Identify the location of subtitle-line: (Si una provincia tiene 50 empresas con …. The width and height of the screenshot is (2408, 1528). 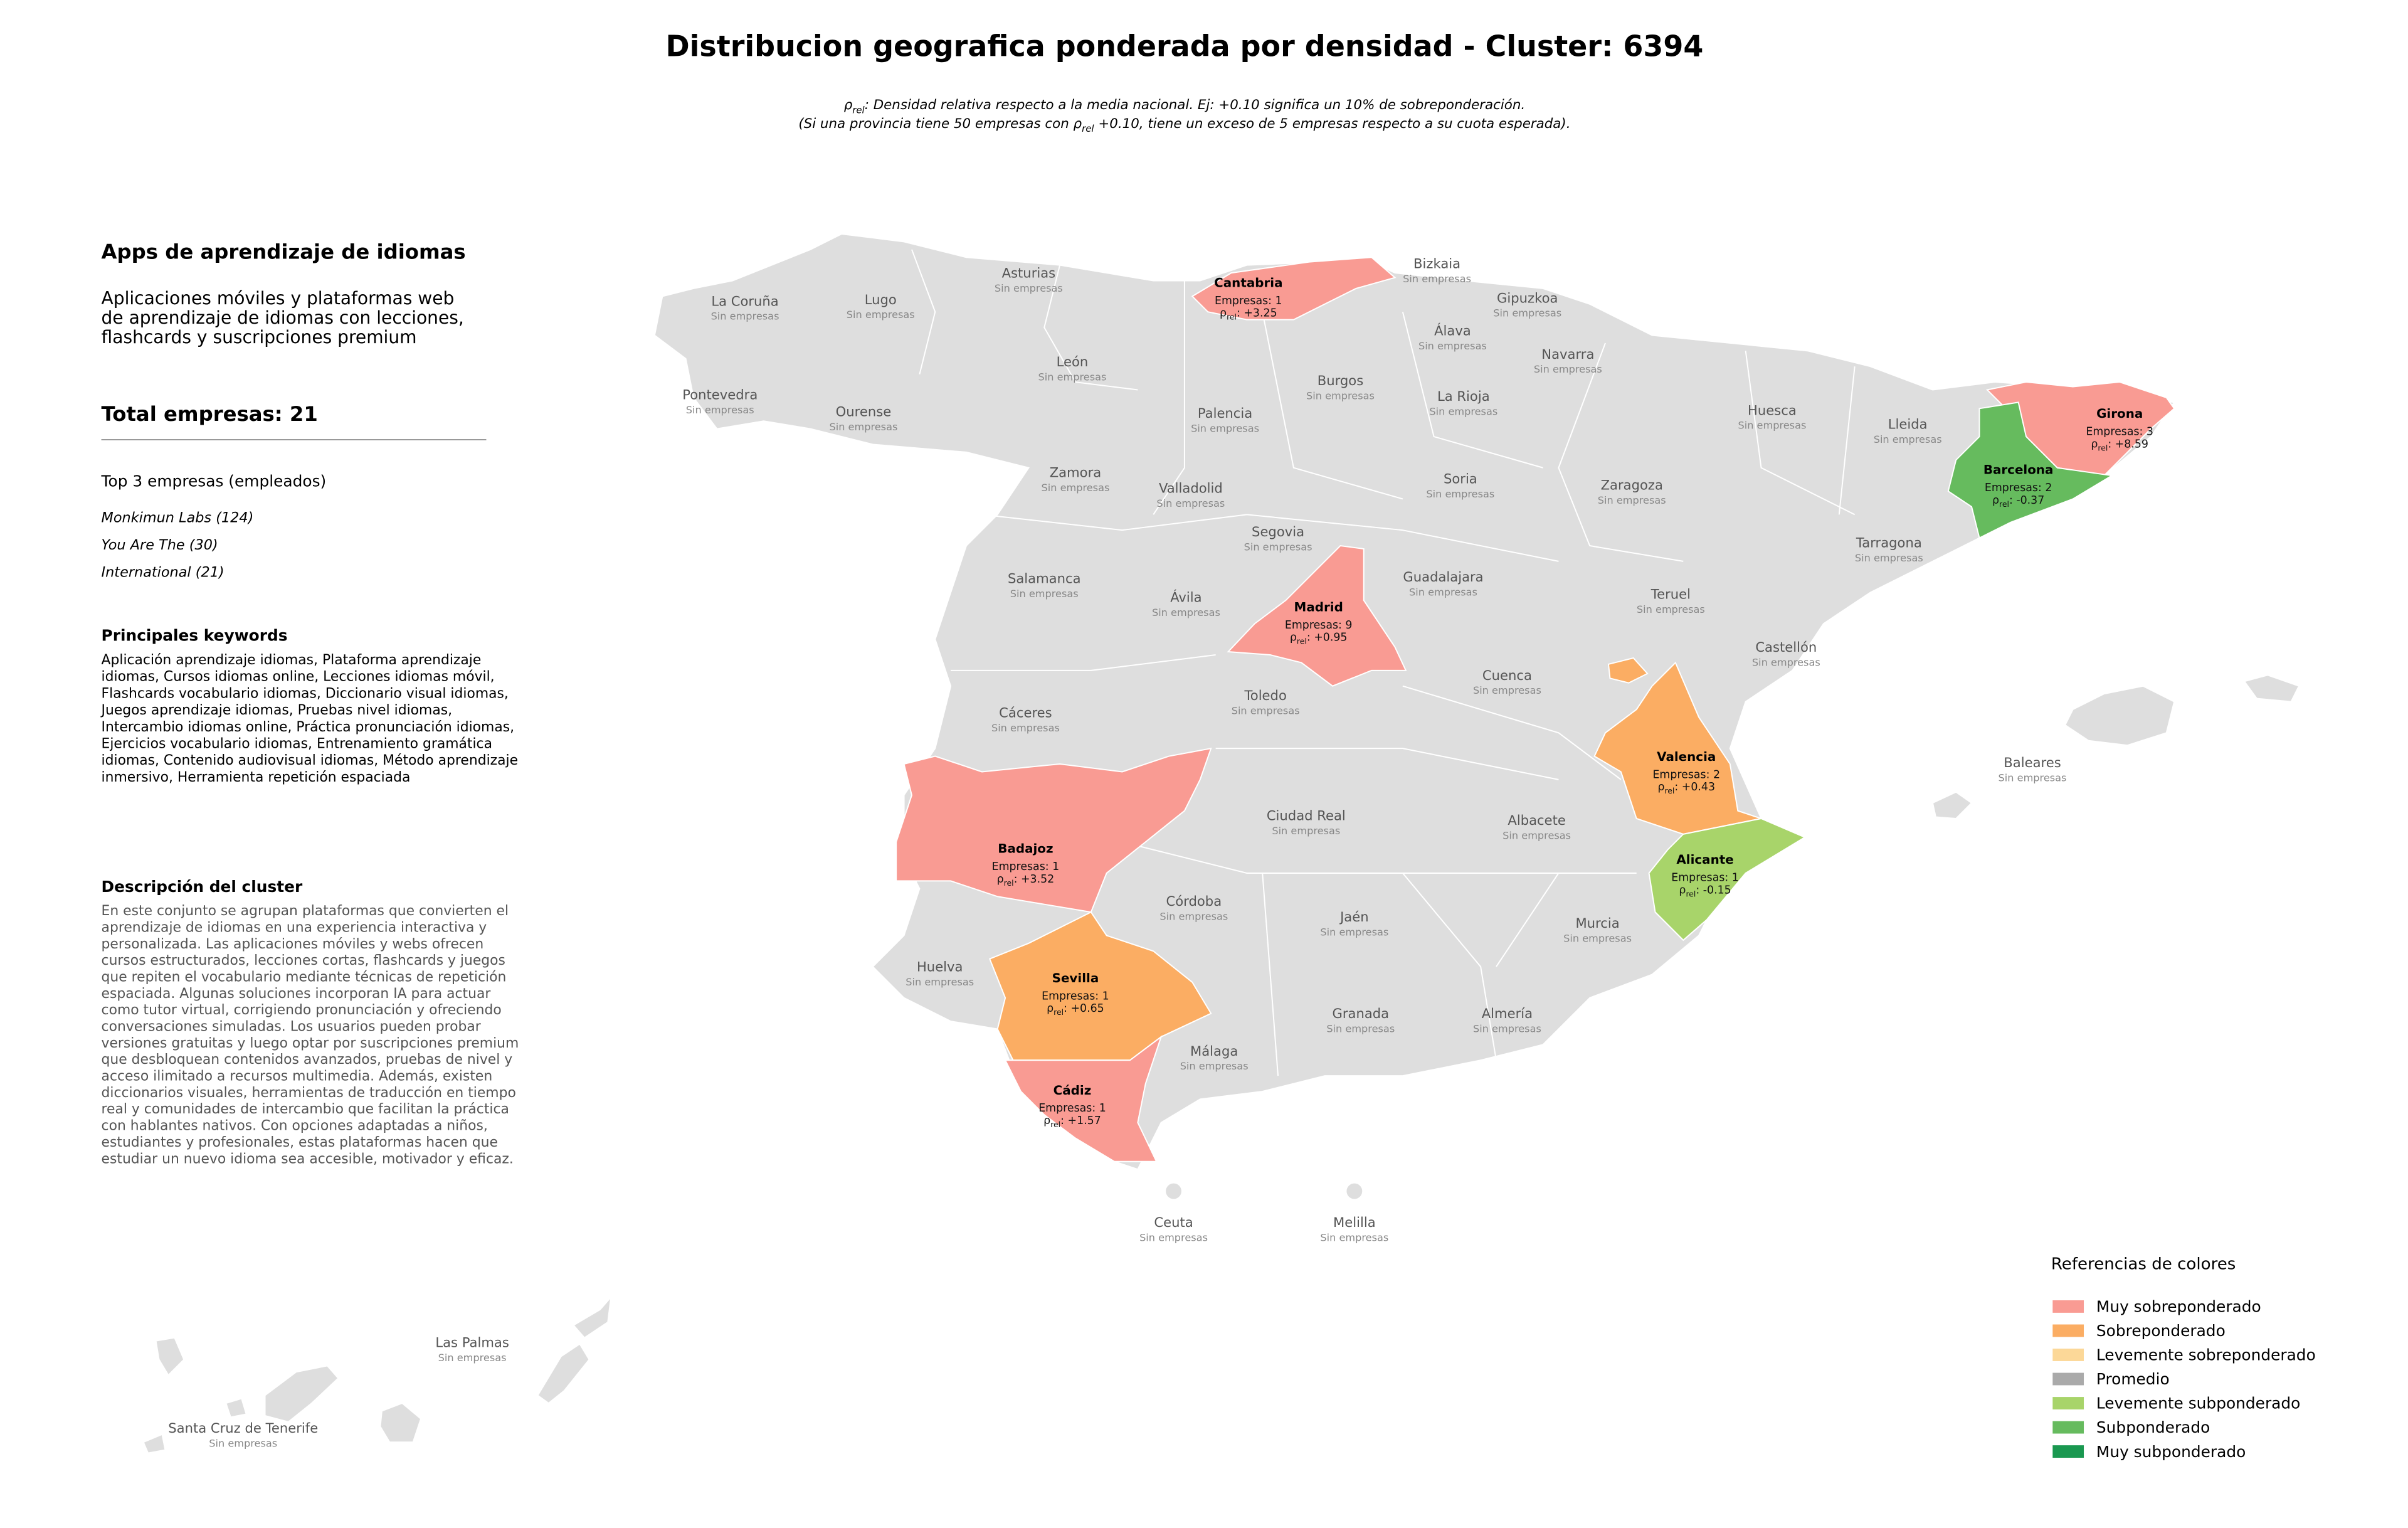
(1184, 125).